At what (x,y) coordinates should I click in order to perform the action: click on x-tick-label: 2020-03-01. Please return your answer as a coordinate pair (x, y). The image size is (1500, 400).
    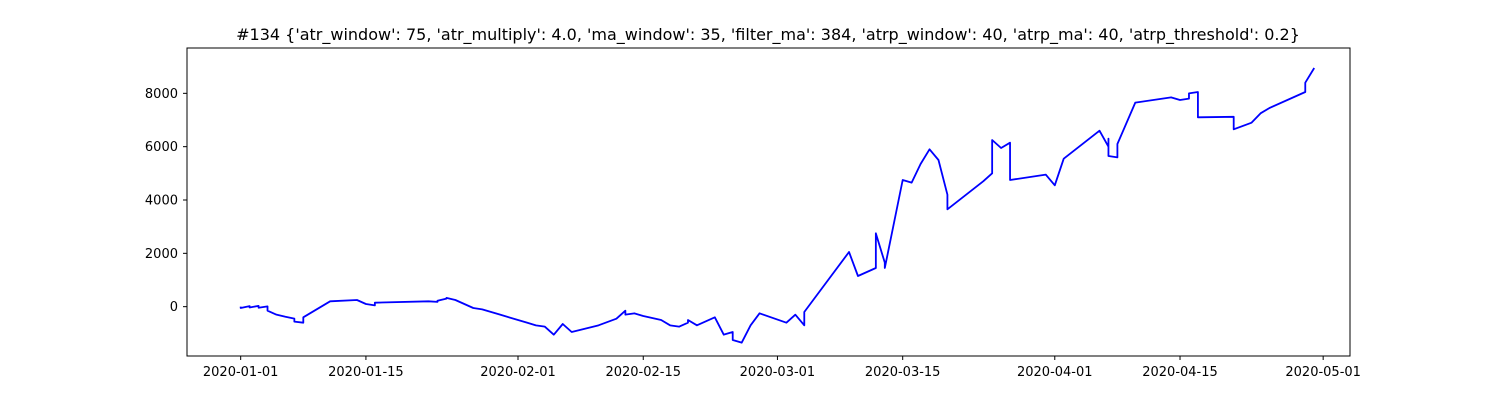
    Looking at the image, I should click on (778, 372).